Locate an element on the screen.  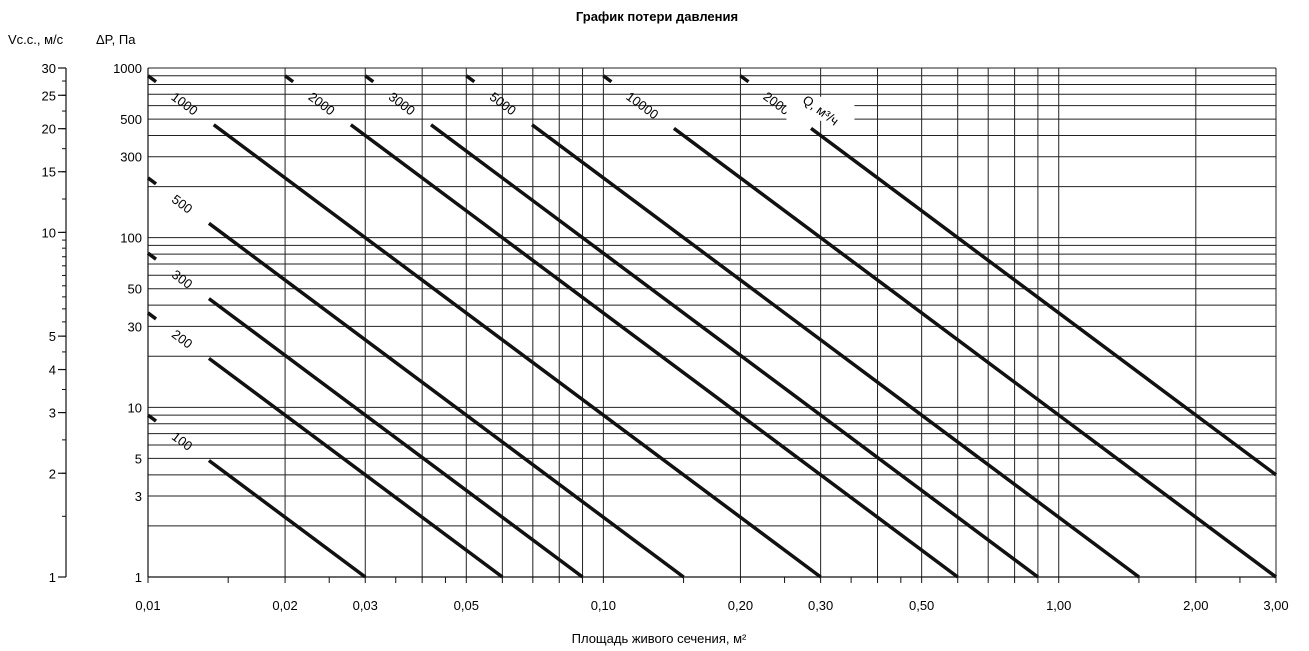
x-tick-label: 0,05 is located at coordinates (466, 605).